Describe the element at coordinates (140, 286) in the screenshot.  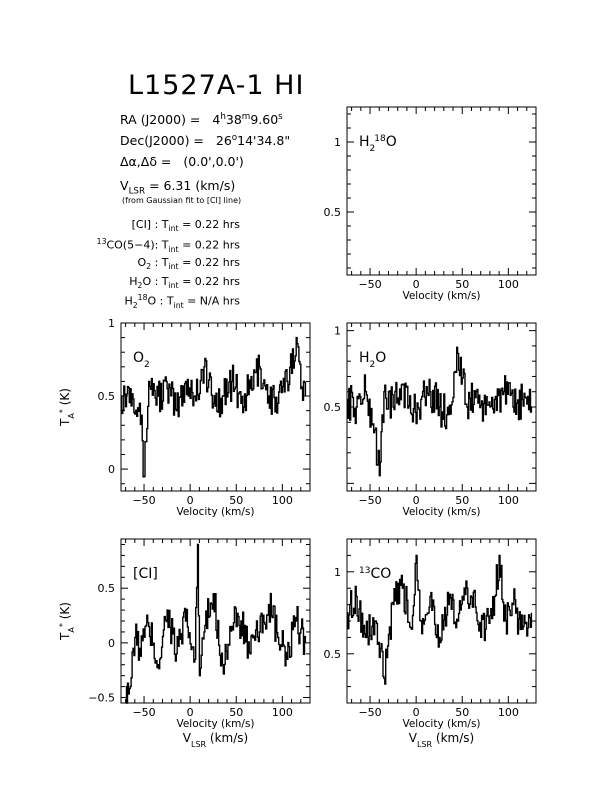
I see `tint-h2o-sub: 2` at that location.